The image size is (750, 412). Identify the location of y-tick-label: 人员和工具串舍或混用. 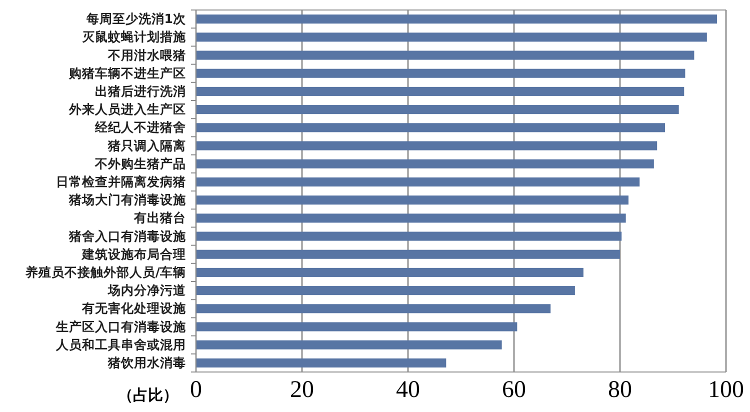
(120, 344).